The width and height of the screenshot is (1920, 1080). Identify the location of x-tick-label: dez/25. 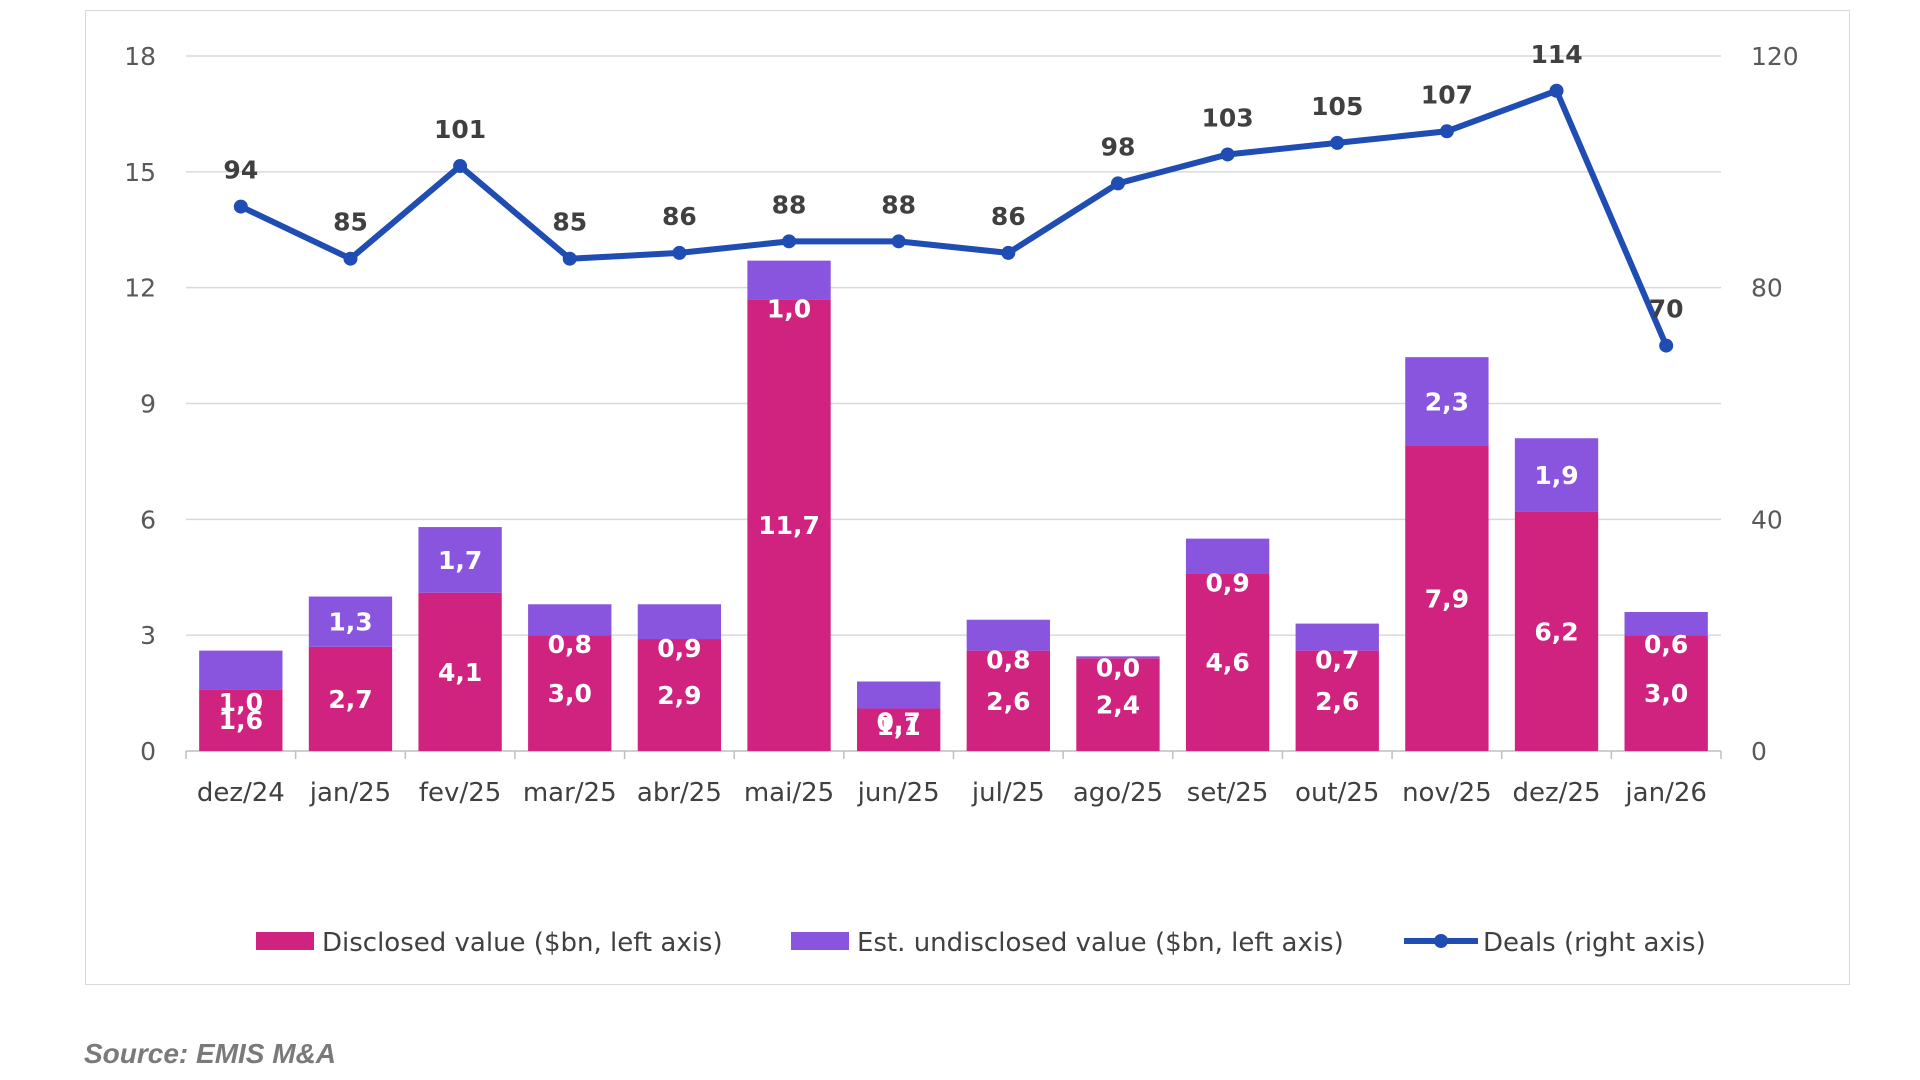
(1557, 793).